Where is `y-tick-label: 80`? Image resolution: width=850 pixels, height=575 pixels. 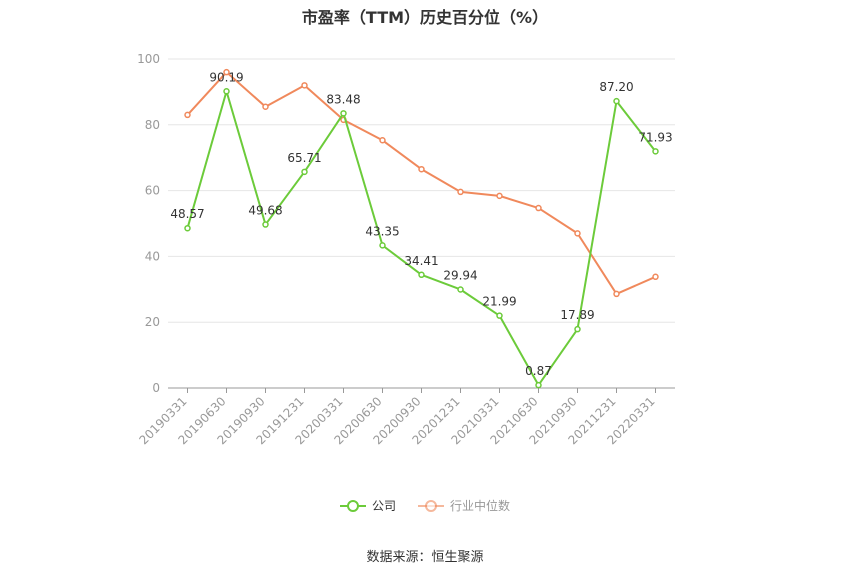
y-tick-label: 80 is located at coordinates (152, 125).